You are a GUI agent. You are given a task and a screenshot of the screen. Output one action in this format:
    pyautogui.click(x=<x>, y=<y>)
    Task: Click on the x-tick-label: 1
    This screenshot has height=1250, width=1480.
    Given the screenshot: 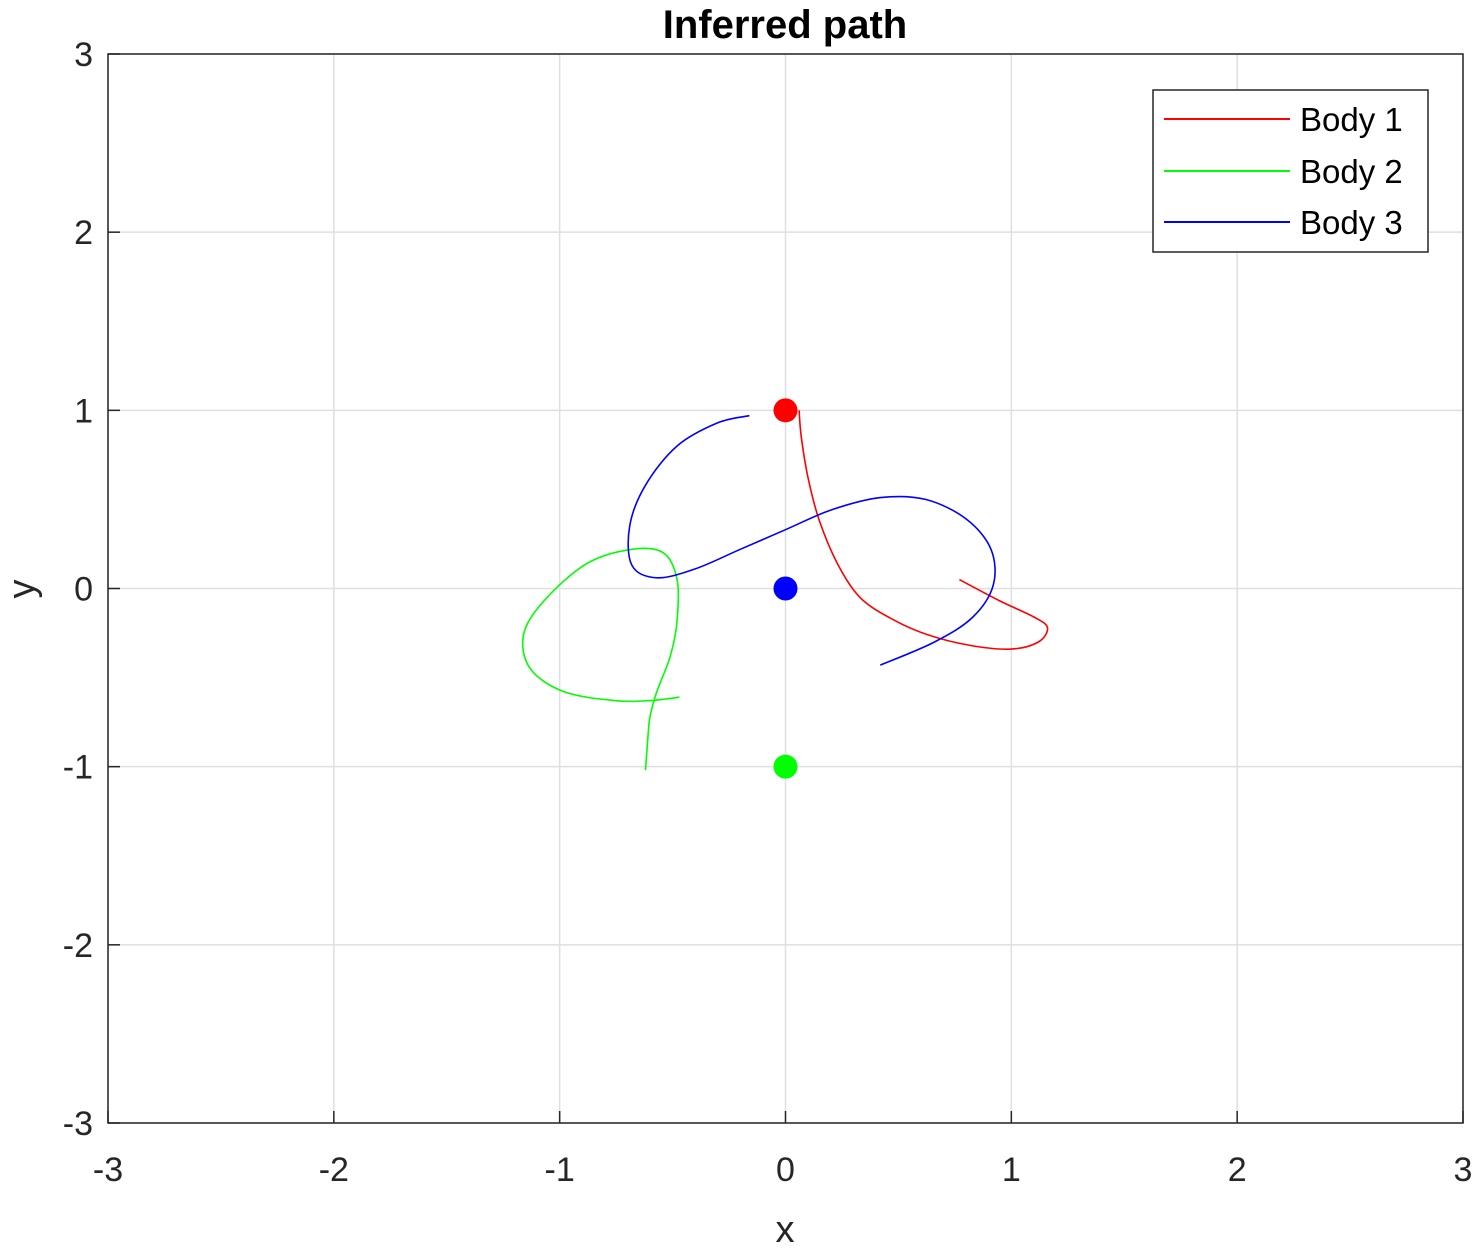 What is the action you would take?
    pyautogui.click(x=1011, y=1170)
    